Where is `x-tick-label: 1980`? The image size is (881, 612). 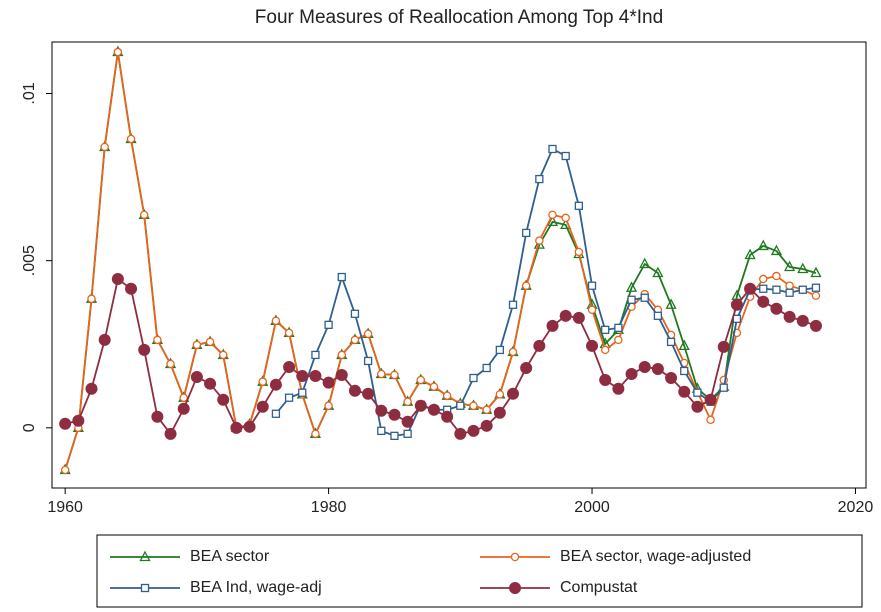
x-tick-label: 1980 is located at coordinates (329, 507).